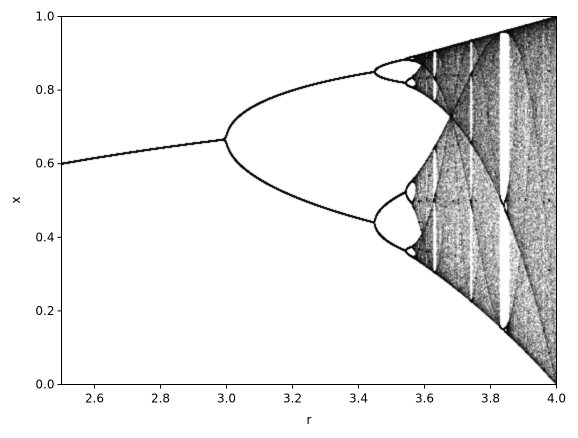 This screenshot has width=578, height=438. What do you see at coordinates (292, 399) in the screenshot?
I see `x-tick-label: 3.2` at bounding box center [292, 399].